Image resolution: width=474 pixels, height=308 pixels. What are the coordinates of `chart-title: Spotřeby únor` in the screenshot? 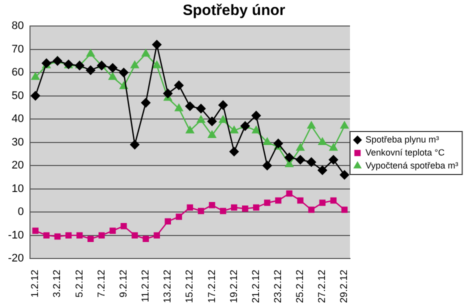 It's located at (234, 11).